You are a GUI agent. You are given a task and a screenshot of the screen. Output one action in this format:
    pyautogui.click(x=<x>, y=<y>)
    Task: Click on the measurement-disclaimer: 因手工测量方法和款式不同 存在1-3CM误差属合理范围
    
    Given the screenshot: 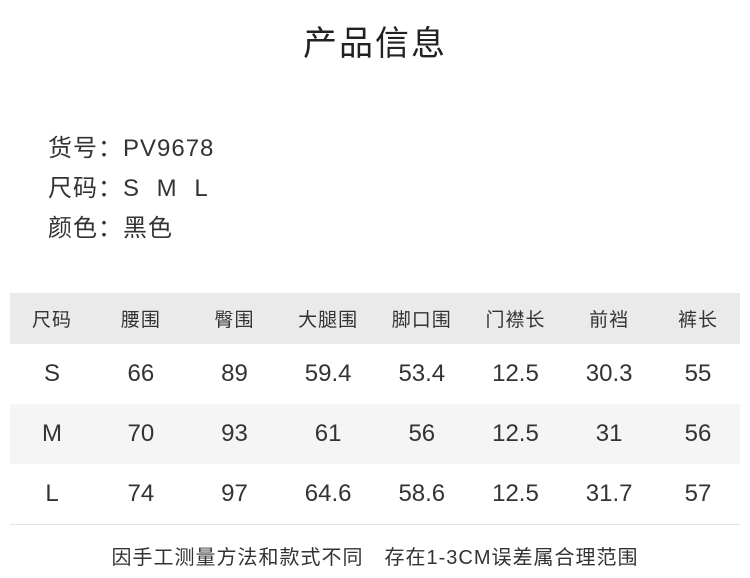 What is the action you would take?
    pyautogui.click(x=375, y=557)
    